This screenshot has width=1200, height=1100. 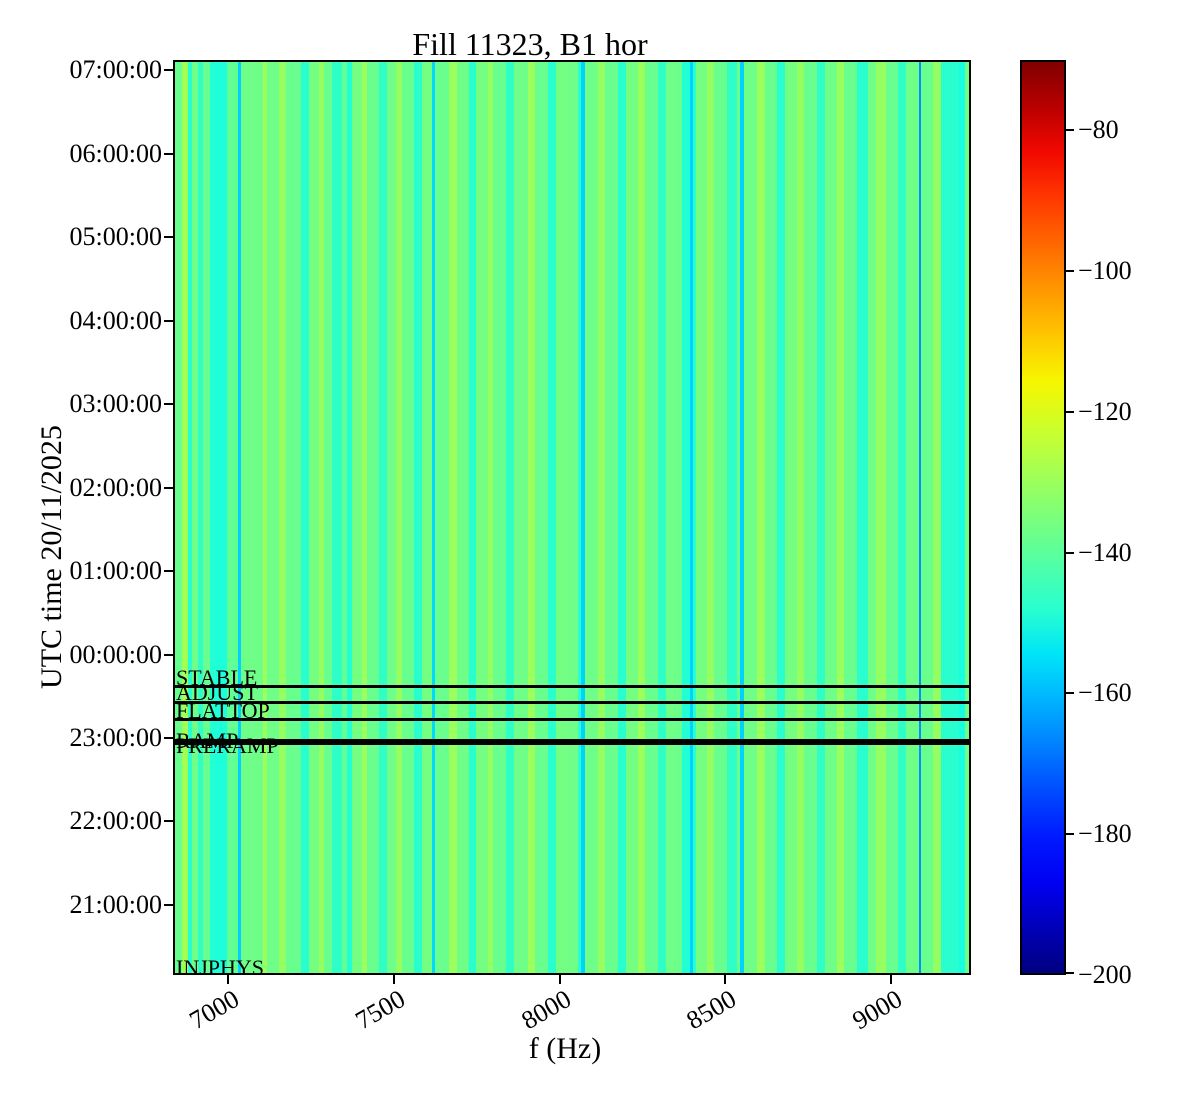 I want to click on colorbar, so click(x=1043, y=517).